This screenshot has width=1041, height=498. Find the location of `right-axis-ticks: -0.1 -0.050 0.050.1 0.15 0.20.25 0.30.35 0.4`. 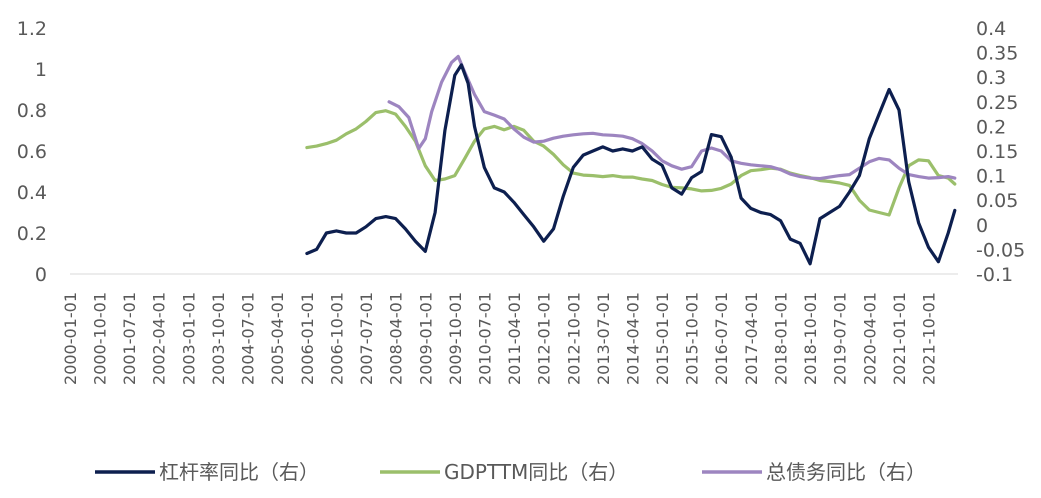

right-axis-ticks: -0.1 -0.050 0.050.1 0.15 0.20.25 0.30.35 0.4 is located at coordinates (1000, 152).